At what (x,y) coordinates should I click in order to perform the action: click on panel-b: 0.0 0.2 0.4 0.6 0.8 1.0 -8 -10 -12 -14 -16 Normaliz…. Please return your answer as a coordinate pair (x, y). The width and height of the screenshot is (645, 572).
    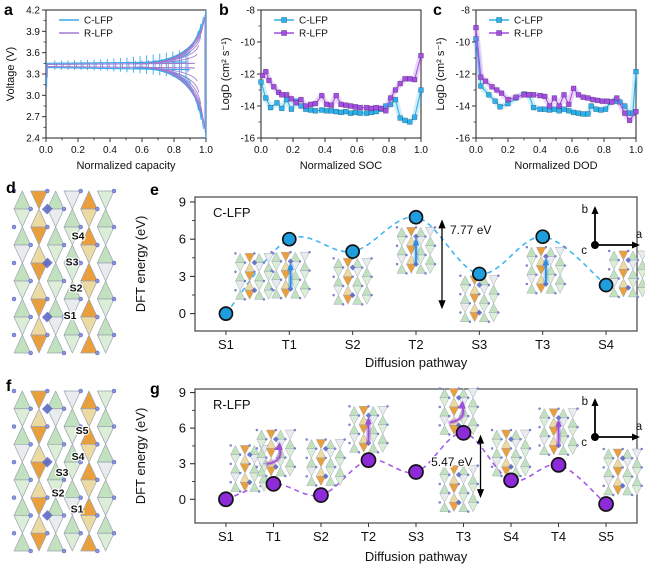
    Looking at the image, I should click on (322, 88).